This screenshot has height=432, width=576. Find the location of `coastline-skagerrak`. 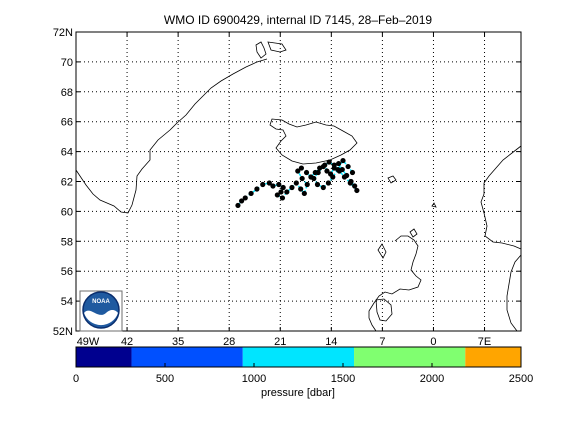

coastline-skagerrak is located at coordinates (514, 293).